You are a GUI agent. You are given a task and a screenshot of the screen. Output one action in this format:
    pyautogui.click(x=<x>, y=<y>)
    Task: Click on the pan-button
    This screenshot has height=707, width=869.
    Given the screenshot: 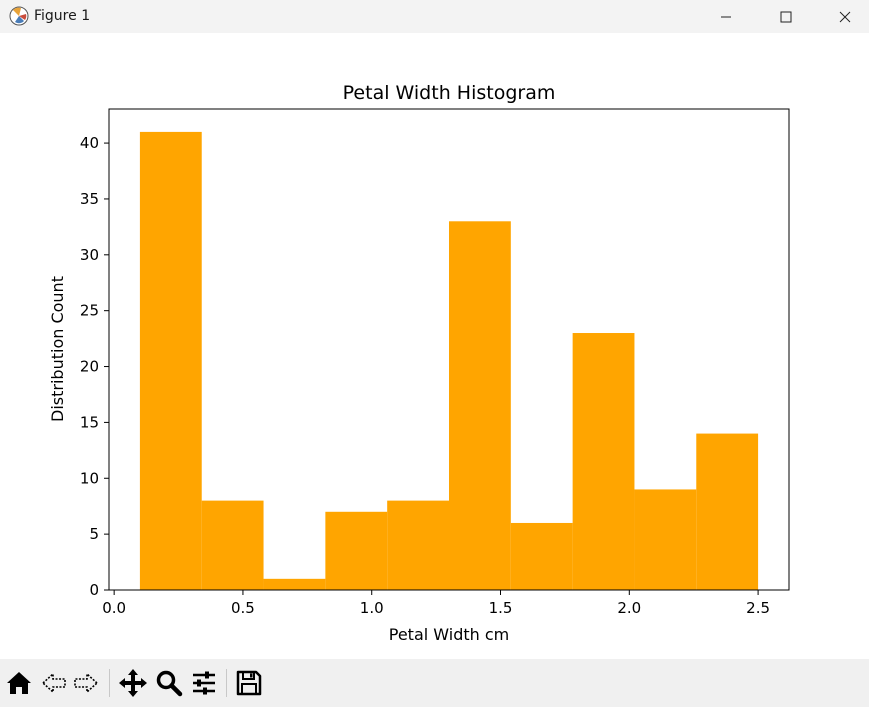 What is the action you would take?
    pyautogui.click(x=133, y=683)
    